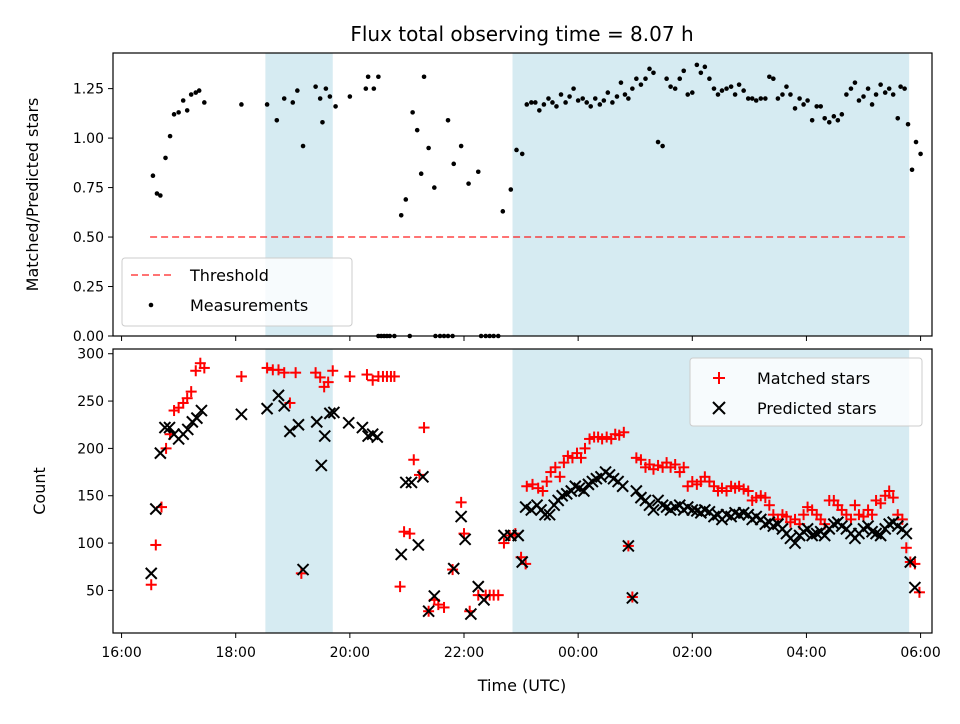 This screenshot has width=960, height=724. Describe the element at coordinates (88, 189) in the screenshot. I see `top-y-tick-label: 0.75` at that location.